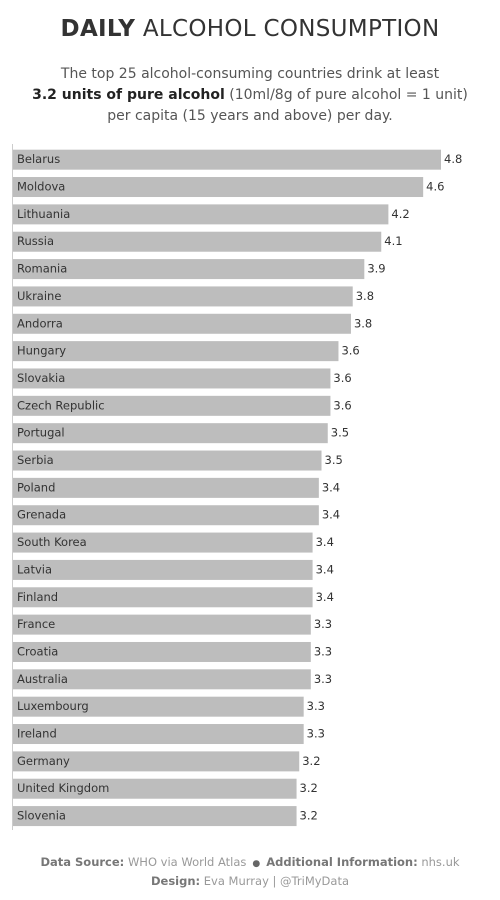  What do you see at coordinates (41, 378) in the screenshot?
I see `category-label: Slovakia` at bounding box center [41, 378].